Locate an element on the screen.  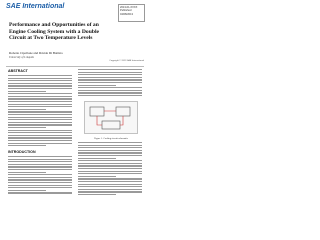
affiliation: University of L'Aquila is located at coordinates (21, 57).